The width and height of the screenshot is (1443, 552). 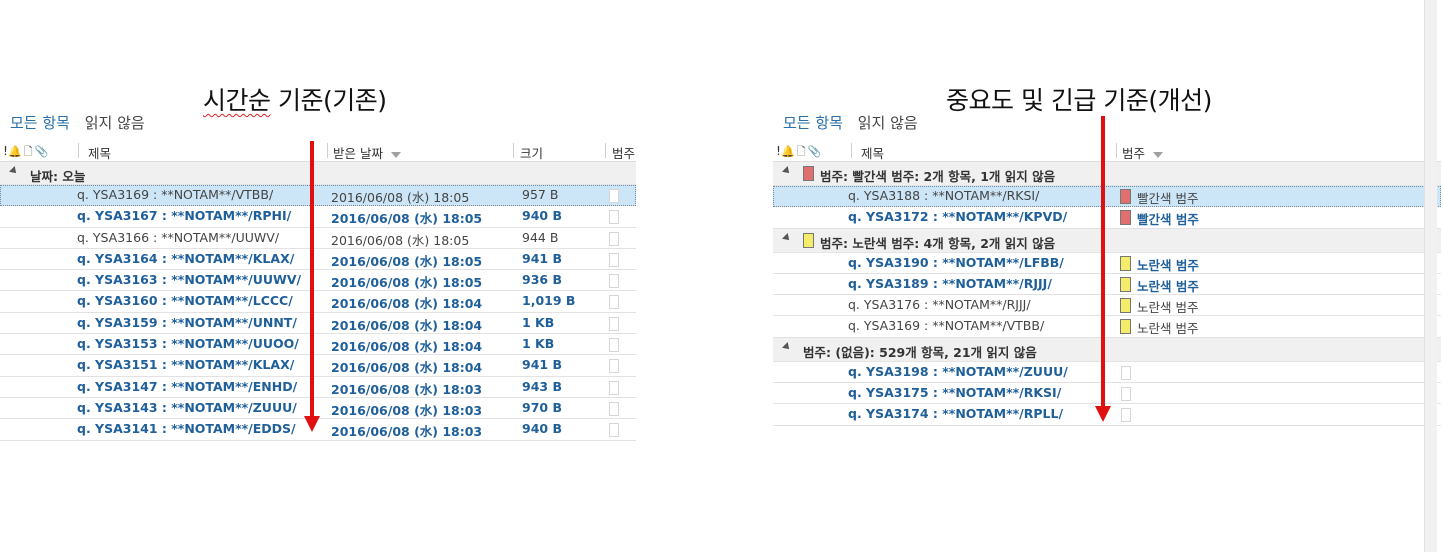 I want to click on row-subject: q. YSA3166 : **NOTAM**/UUWV/, so click(x=178, y=237).